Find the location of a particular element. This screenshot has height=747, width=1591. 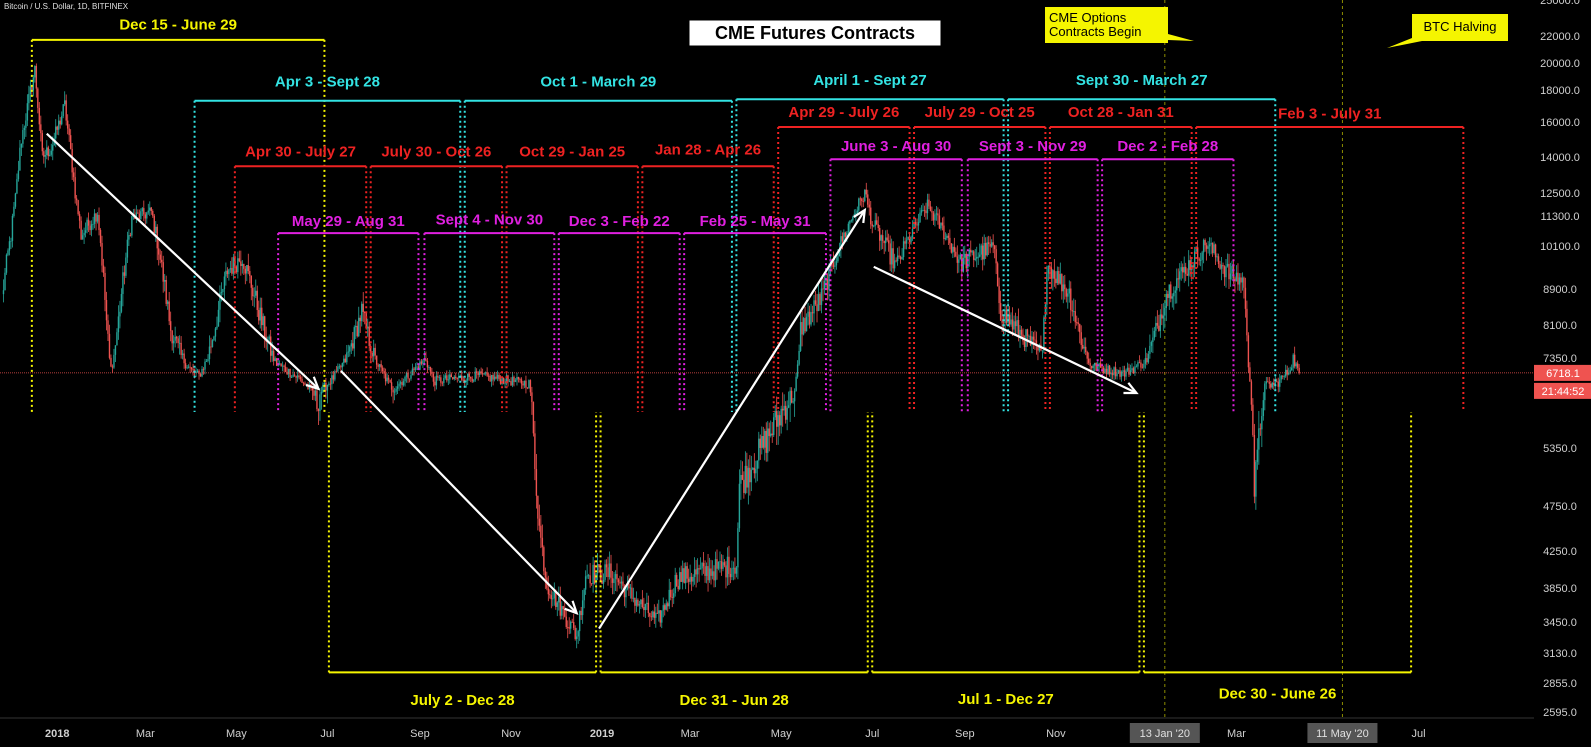

time-tick-label: Mar is located at coordinates (1236, 734).